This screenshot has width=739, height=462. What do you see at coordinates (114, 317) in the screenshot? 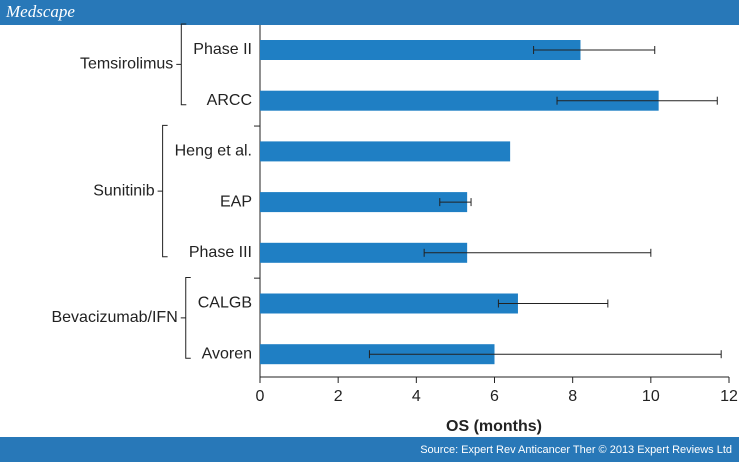
I see `group-label: Bevacizumab/IFN` at bounding box center [114, 317].